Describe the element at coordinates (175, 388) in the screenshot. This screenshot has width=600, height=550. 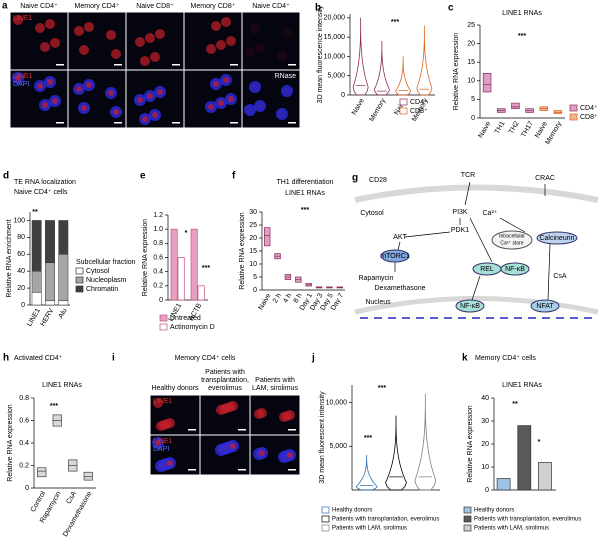
I see `column-header: Healthy donors` at that location.